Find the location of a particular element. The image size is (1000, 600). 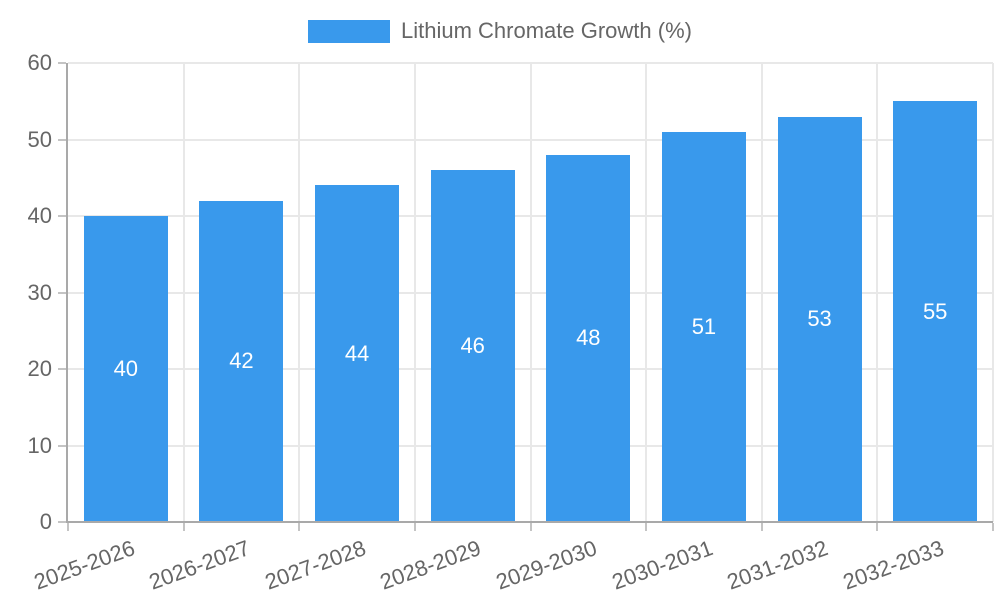

bar-value-label: 53 is located at coordinates (819, 319).